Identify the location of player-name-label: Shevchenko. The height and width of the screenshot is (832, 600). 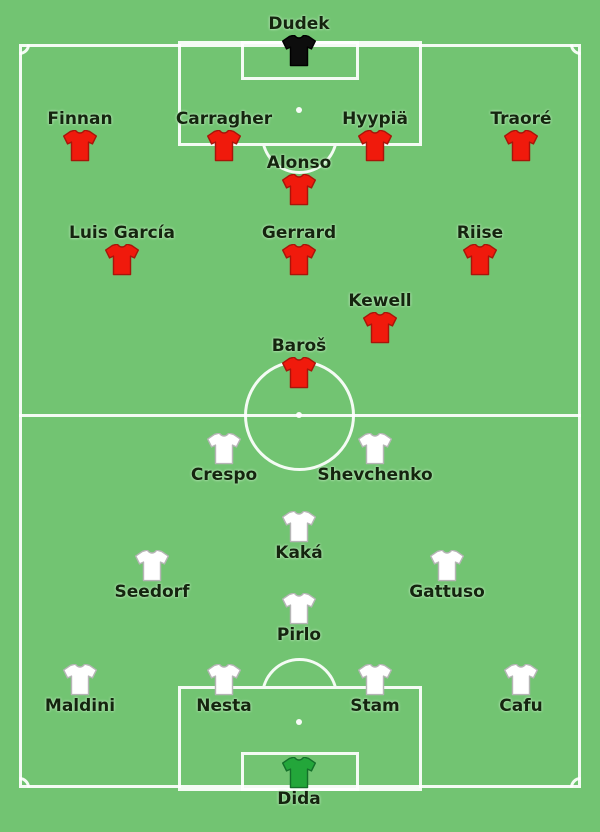
(375, 475).